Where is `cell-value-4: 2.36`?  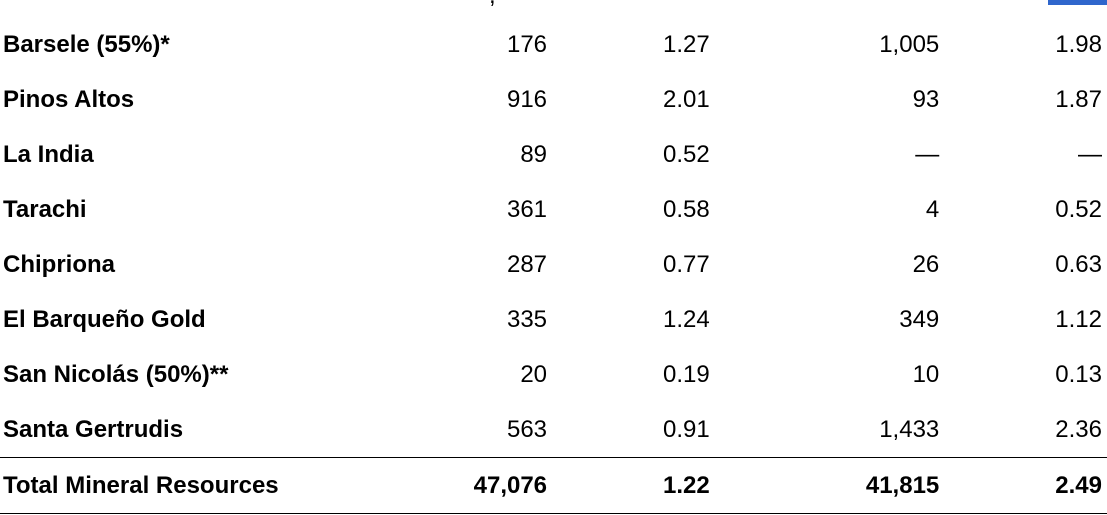
cell-value-4: 2.36 is located at coordinates (1078, 429).